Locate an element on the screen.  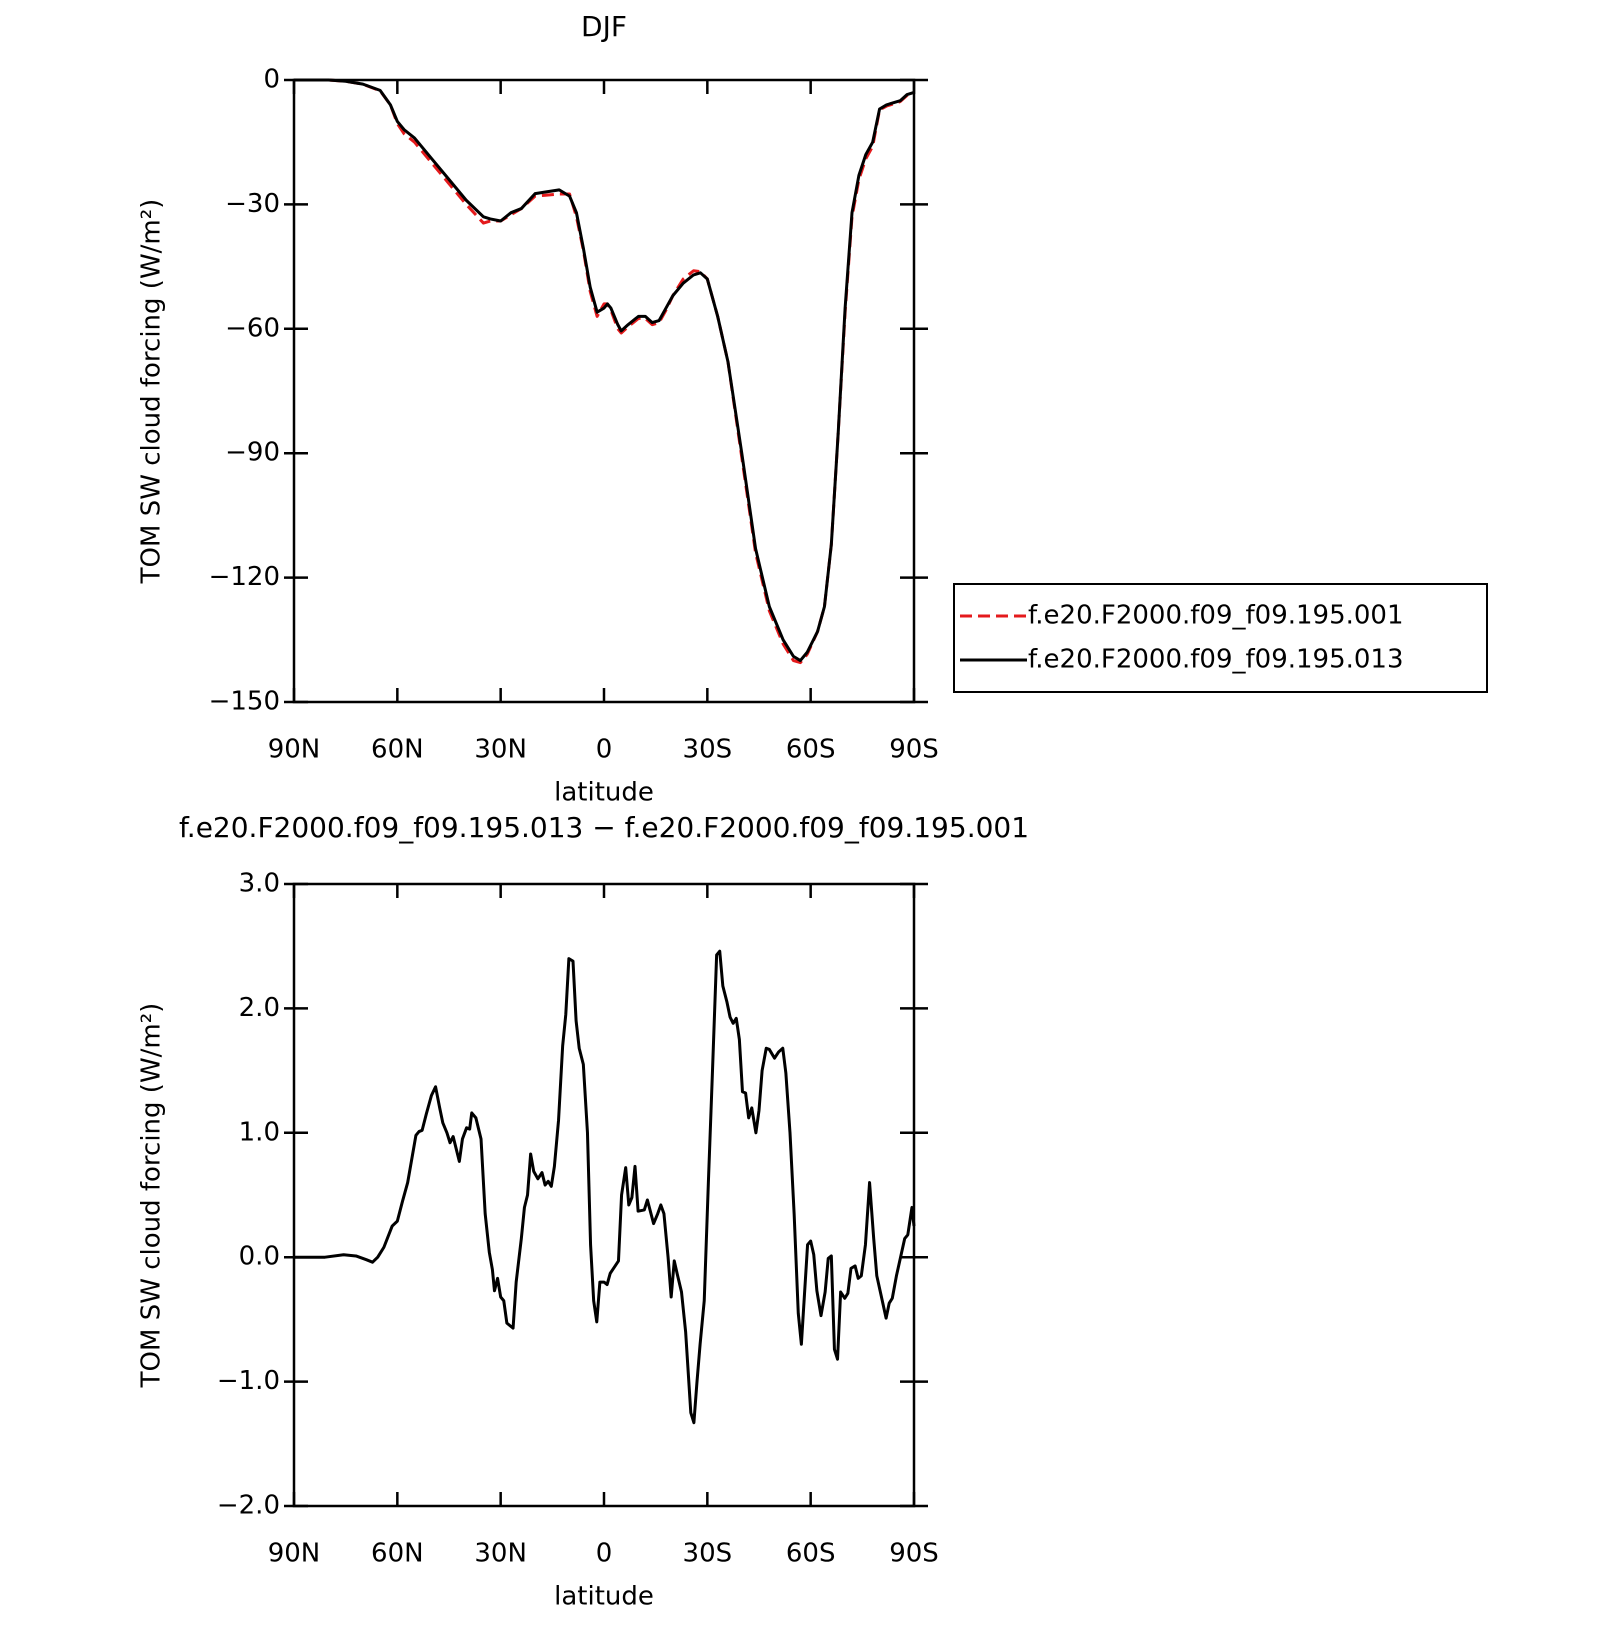
y-tick-label: −30 is located at coordinates (252, 204).